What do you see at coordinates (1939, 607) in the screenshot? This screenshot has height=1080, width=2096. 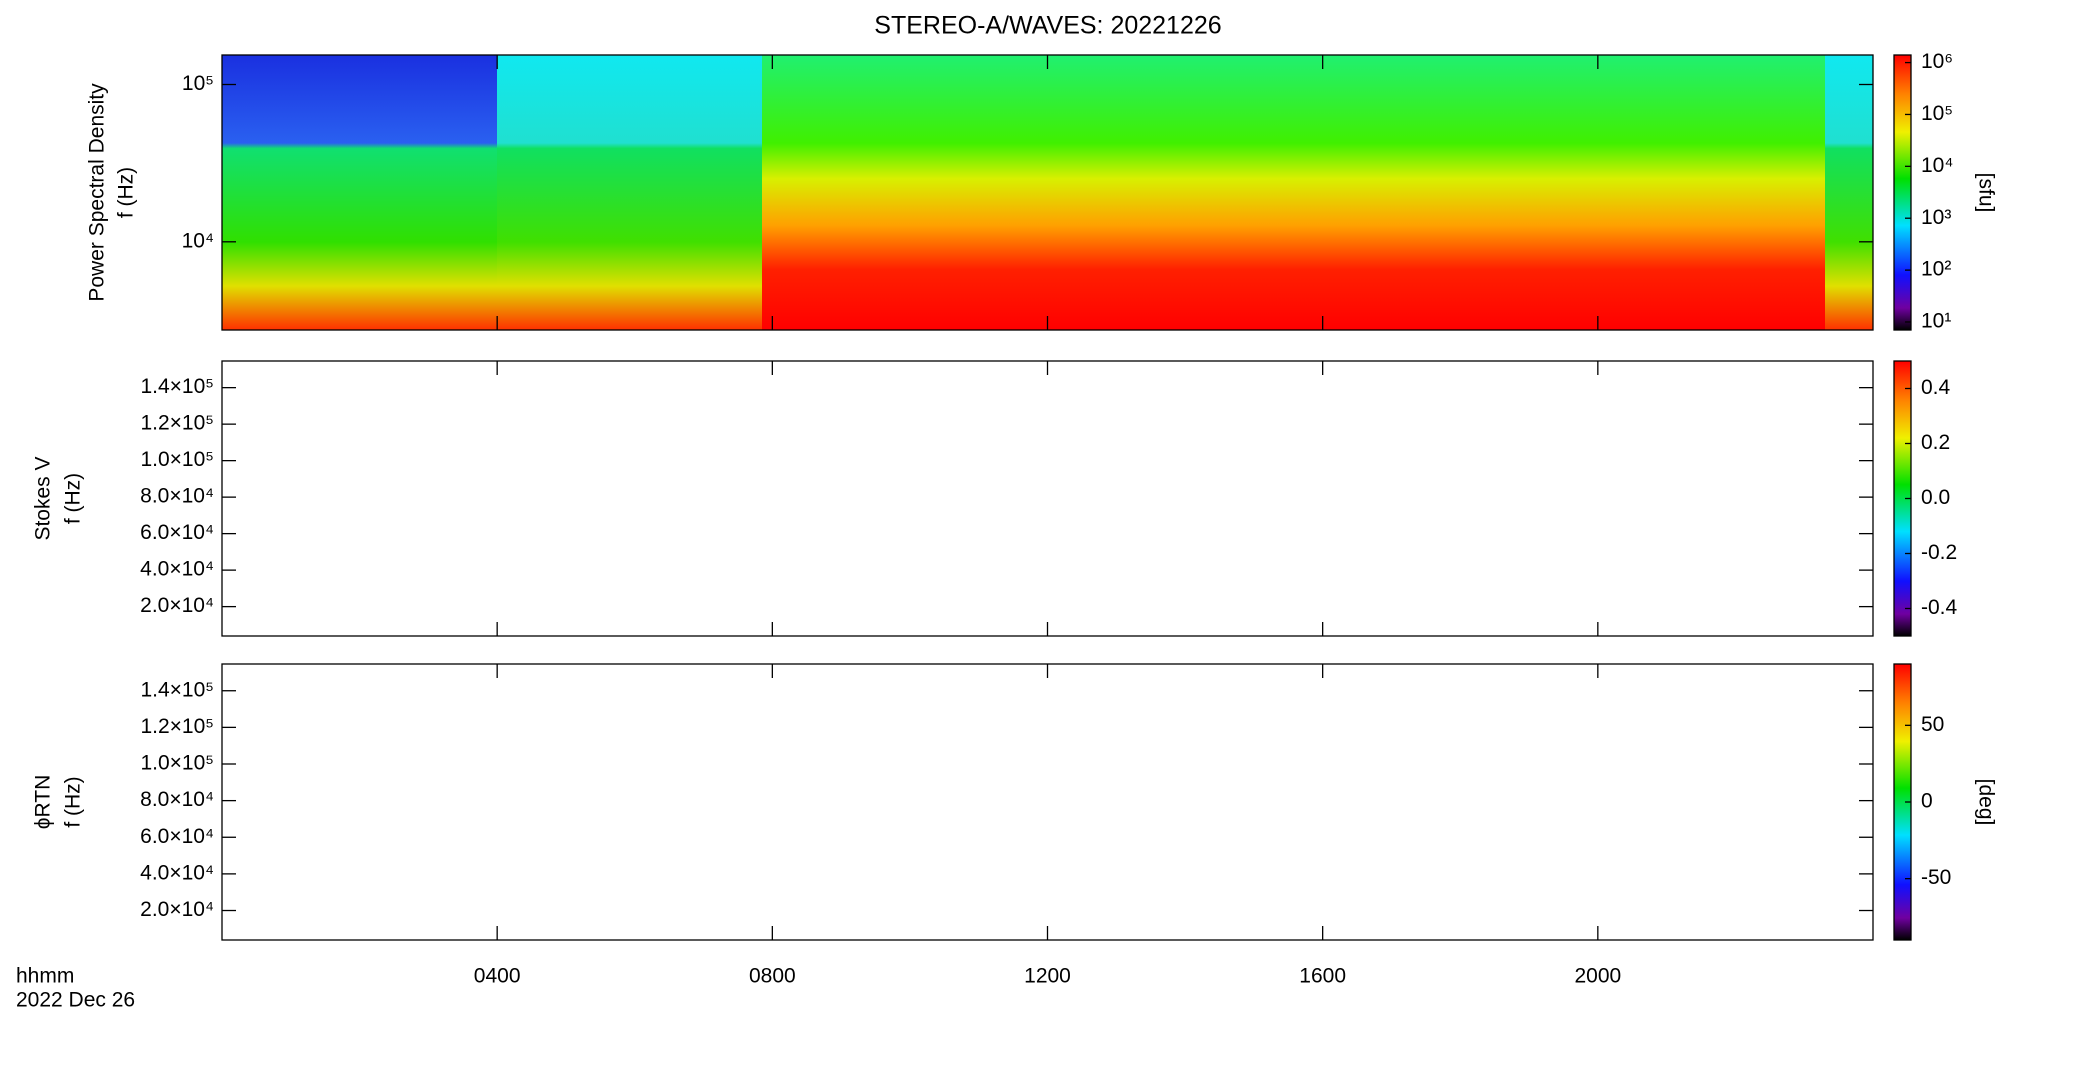 I see `colorbar-tick-label: -0.4` at bounding box center [1939, 607].